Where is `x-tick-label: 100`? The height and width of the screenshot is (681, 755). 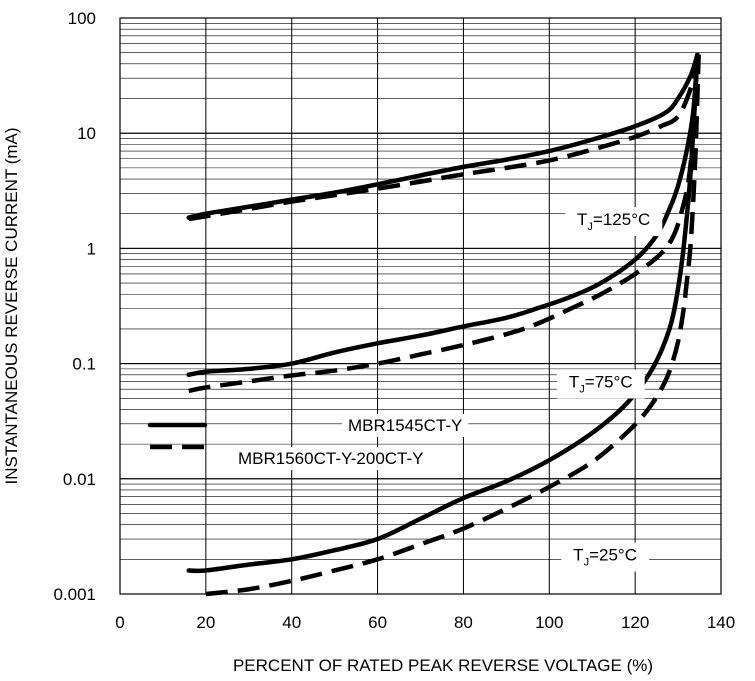 x-tick-label: 100 is located at coordinates (549, 622).